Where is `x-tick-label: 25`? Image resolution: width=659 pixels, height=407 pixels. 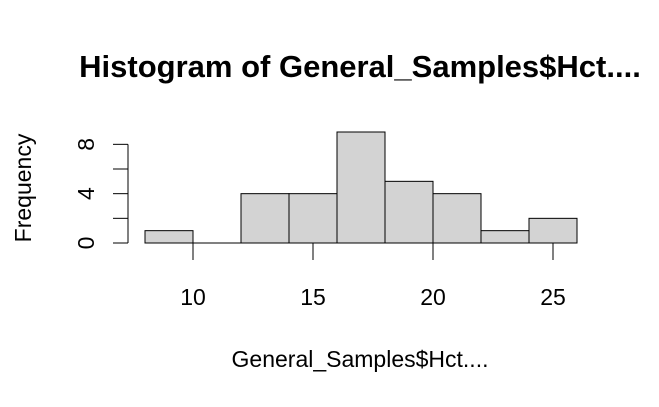
x-tick-label: 25 is located at coordinates (553, 297).